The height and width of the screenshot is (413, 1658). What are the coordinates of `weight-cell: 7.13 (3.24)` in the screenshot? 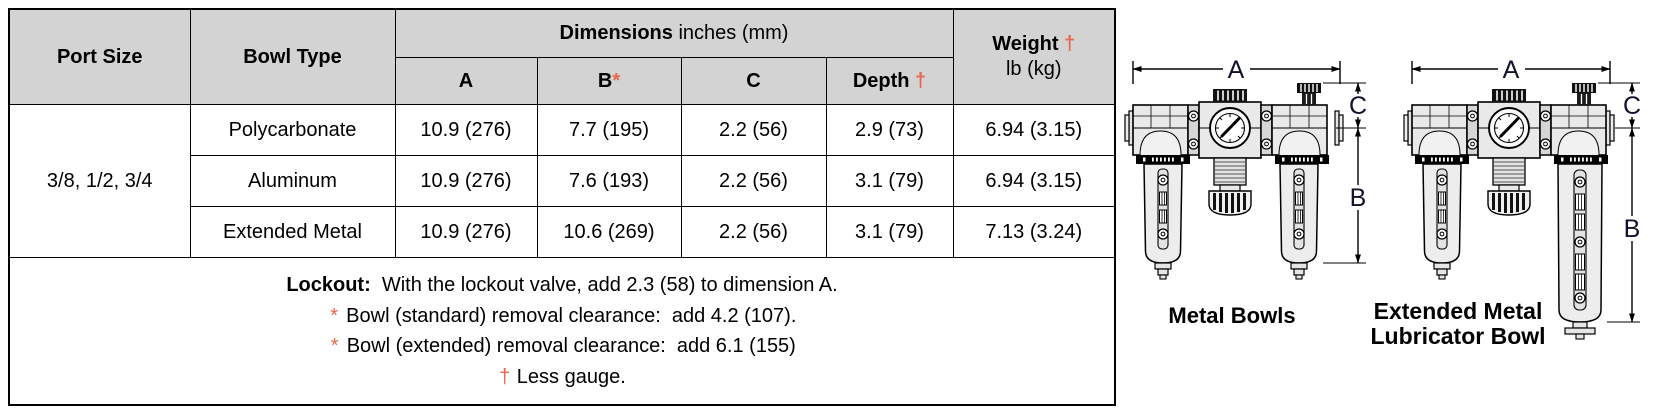 It's located at (1034, 232).